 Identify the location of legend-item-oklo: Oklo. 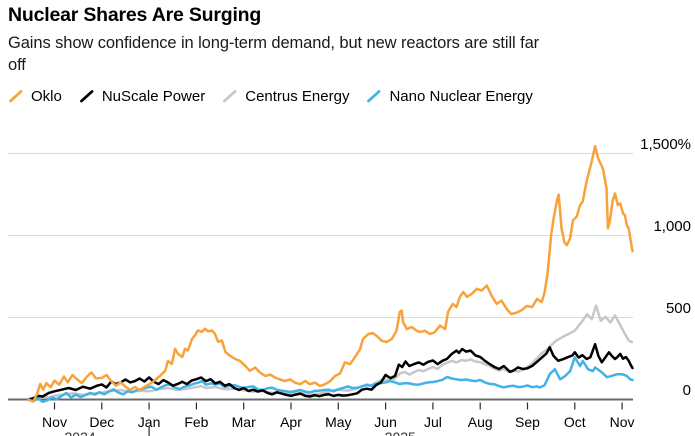
(35, 96).